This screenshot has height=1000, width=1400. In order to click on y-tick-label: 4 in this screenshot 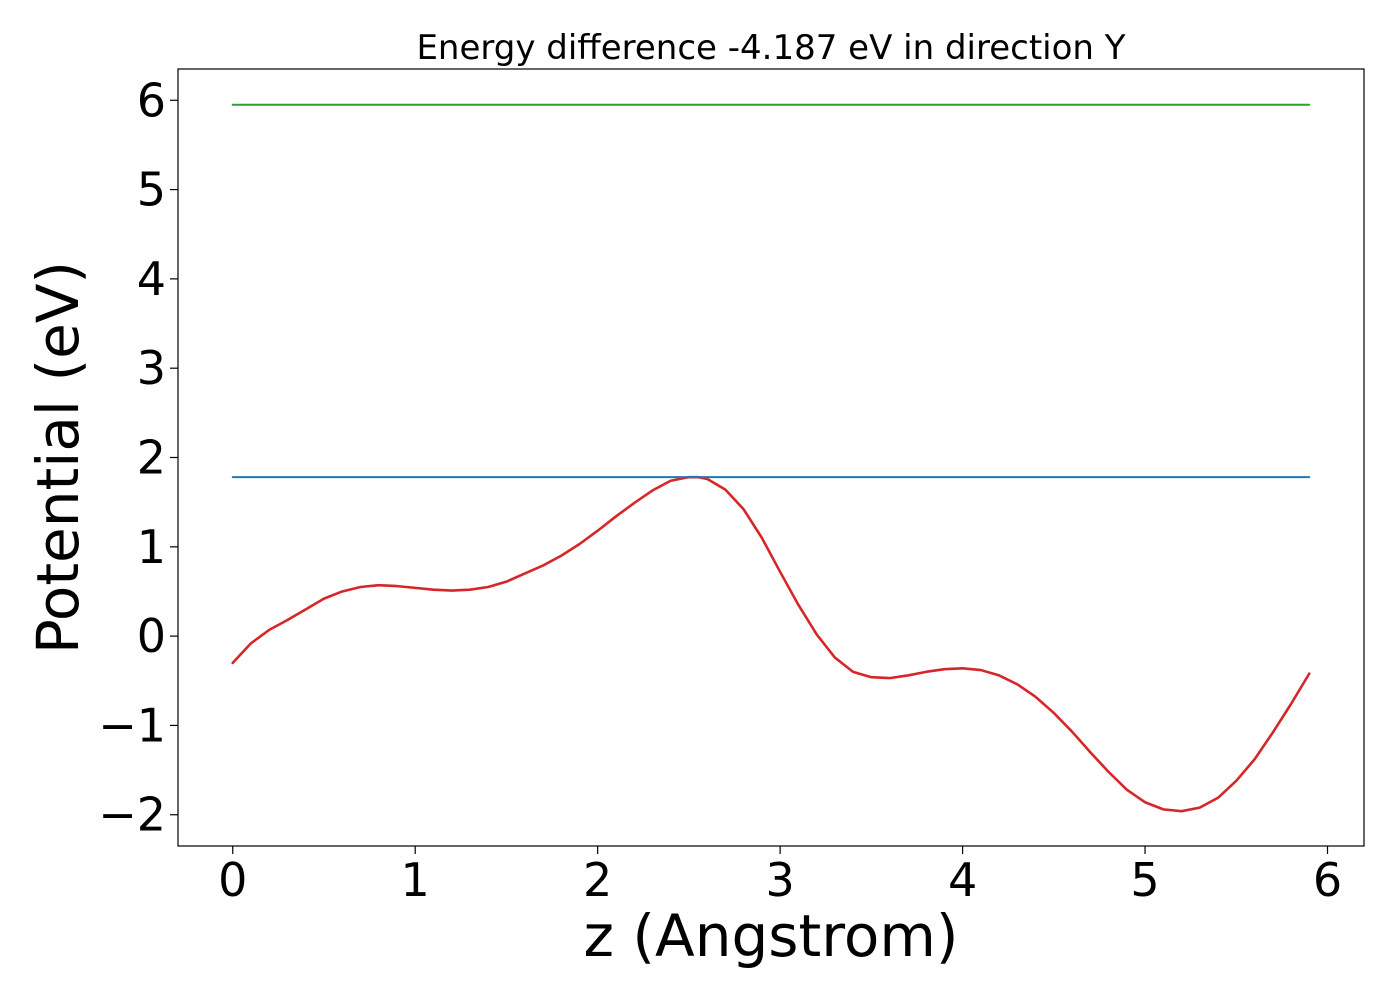, I will do `click(151, 279)`.